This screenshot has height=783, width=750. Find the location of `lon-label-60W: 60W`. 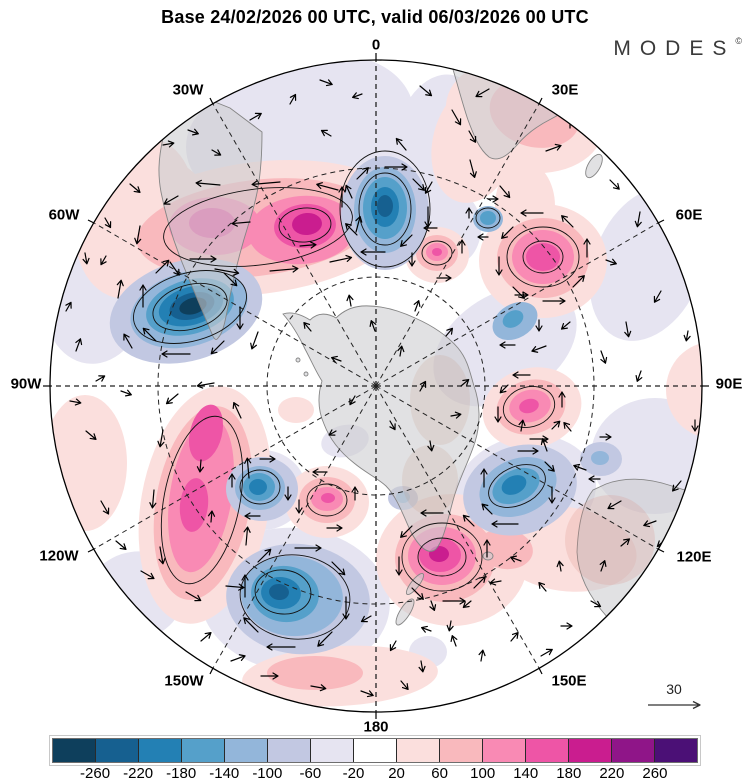

lon-label-60W: 60W is located at coordinates (64, 215).